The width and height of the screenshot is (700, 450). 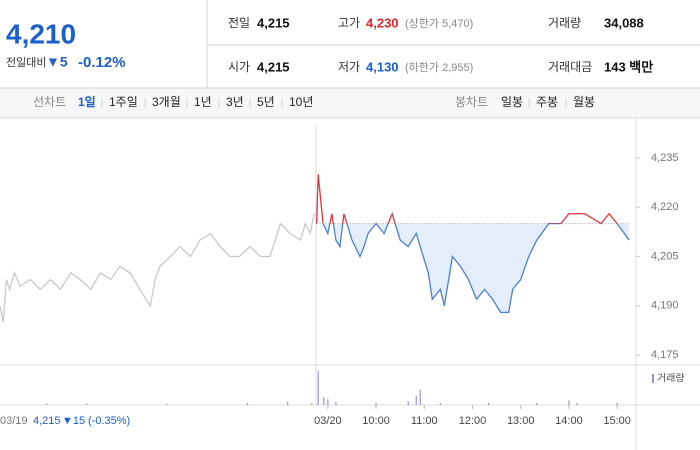 I want to click on stat-label: 거래량, so click(x=564, y=23).